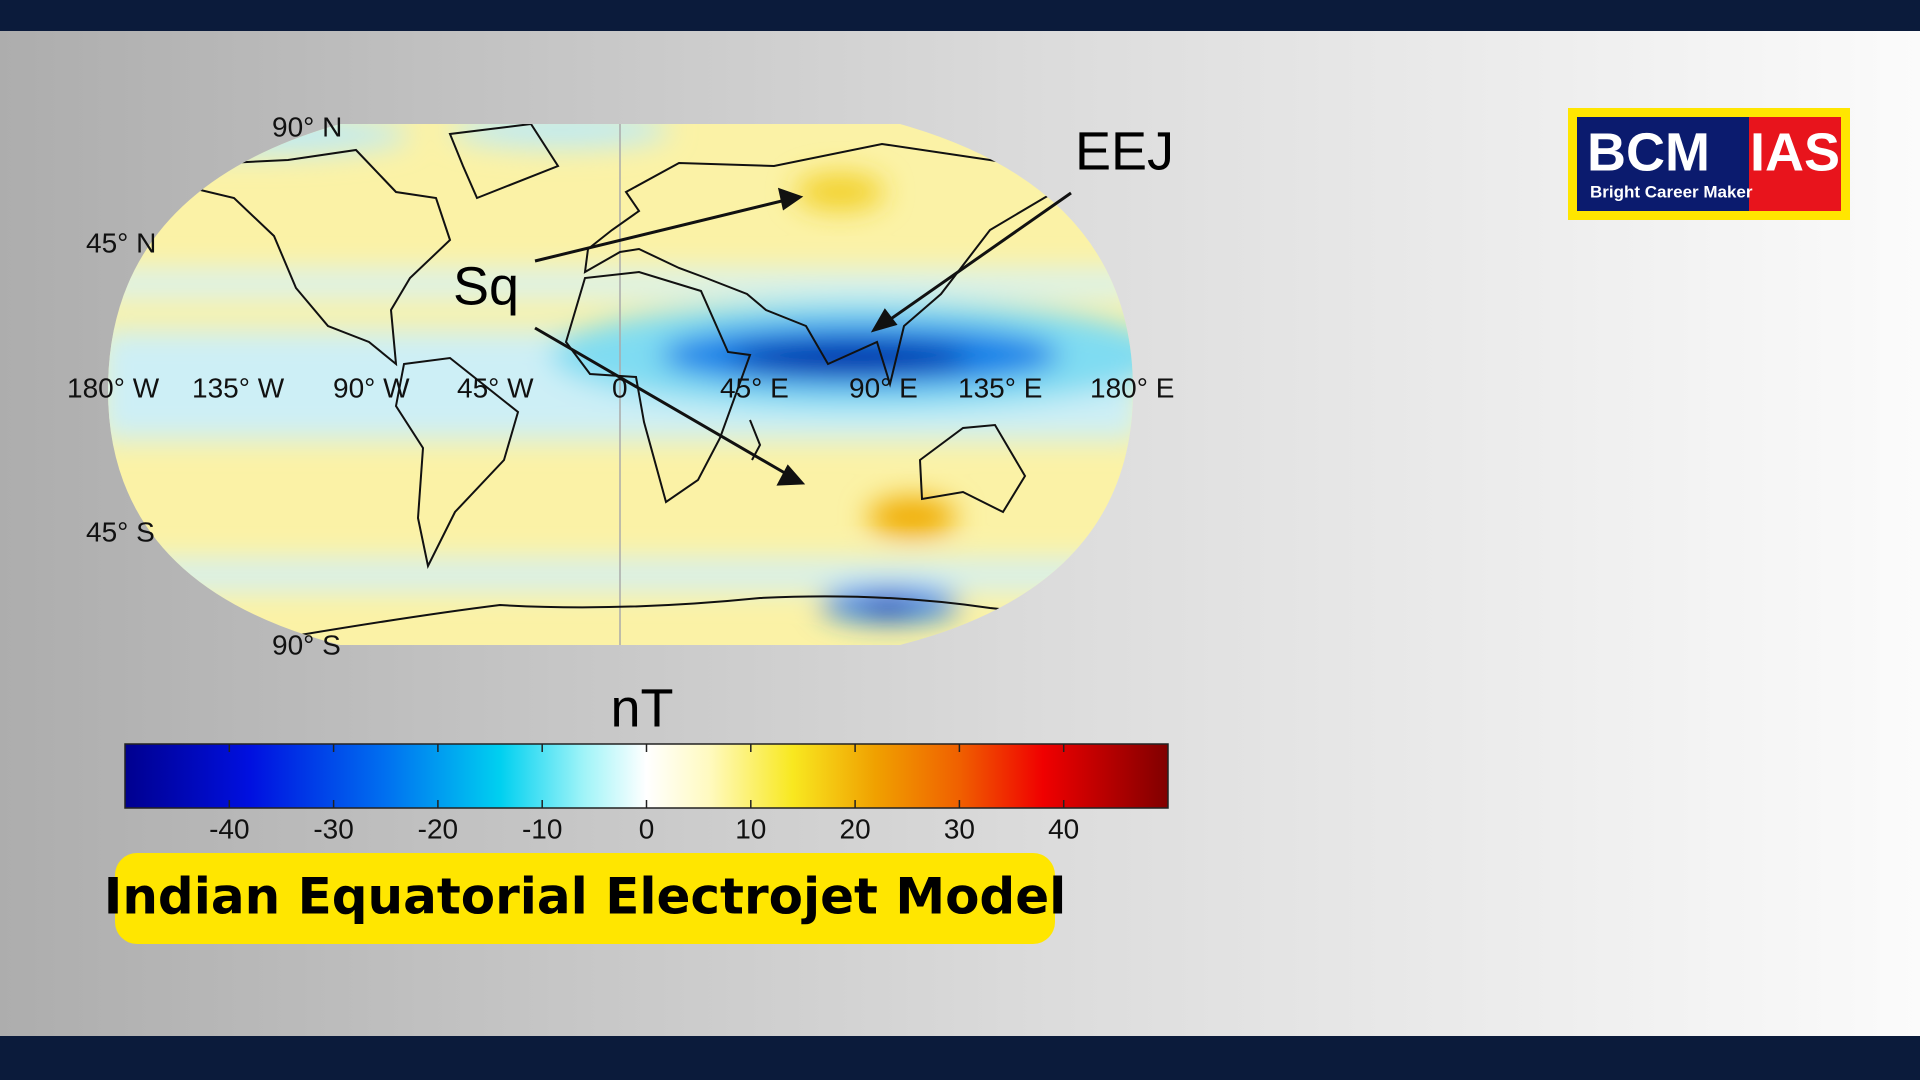  What do you see at coordinates (1063, 828) in the screenshot?
I see `colorbar-tick-label: 40` at bounding box center [1063, 828].